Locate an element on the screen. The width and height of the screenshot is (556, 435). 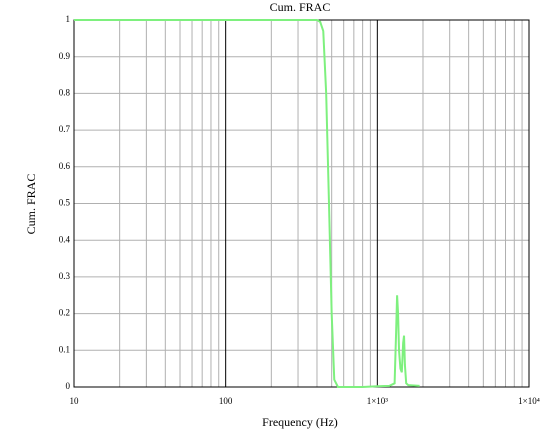
x-tick-label: 1×10³ is located at coordinates (378, 401).